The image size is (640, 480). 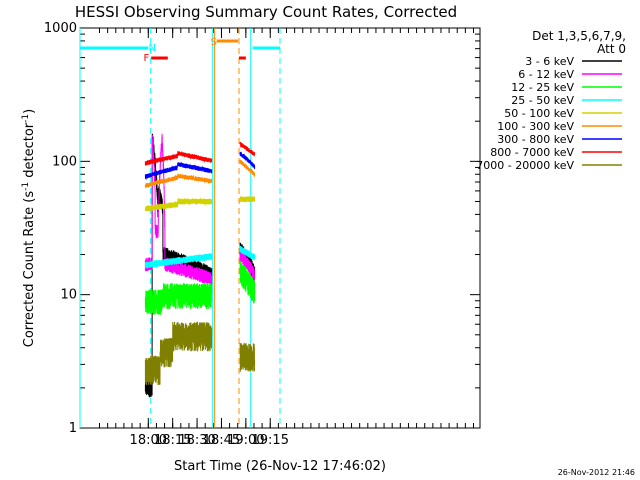 I want to click on flag-label-n: N, so click(x=151, y=48).